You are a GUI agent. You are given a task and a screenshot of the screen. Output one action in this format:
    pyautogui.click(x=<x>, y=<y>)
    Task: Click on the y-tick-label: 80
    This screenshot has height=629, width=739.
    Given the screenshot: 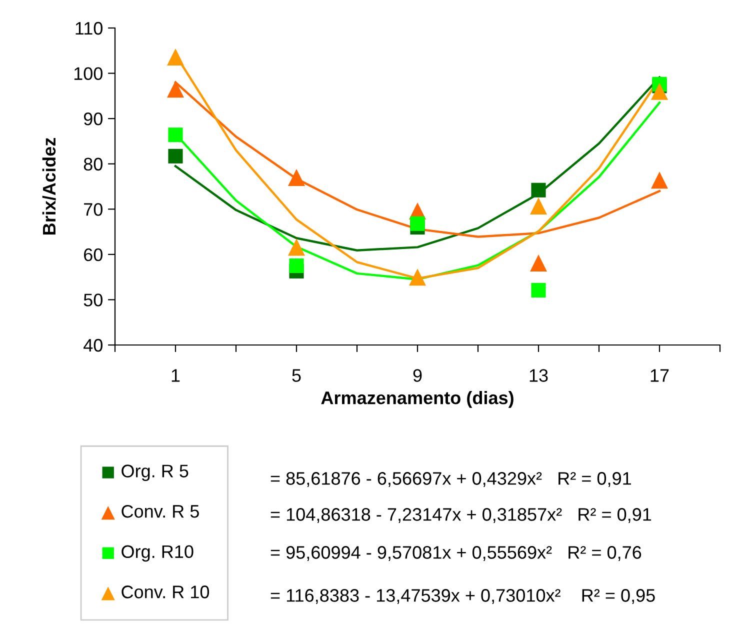 What is the action you would take?
    pyautogui.click(x=93, y=164)
    